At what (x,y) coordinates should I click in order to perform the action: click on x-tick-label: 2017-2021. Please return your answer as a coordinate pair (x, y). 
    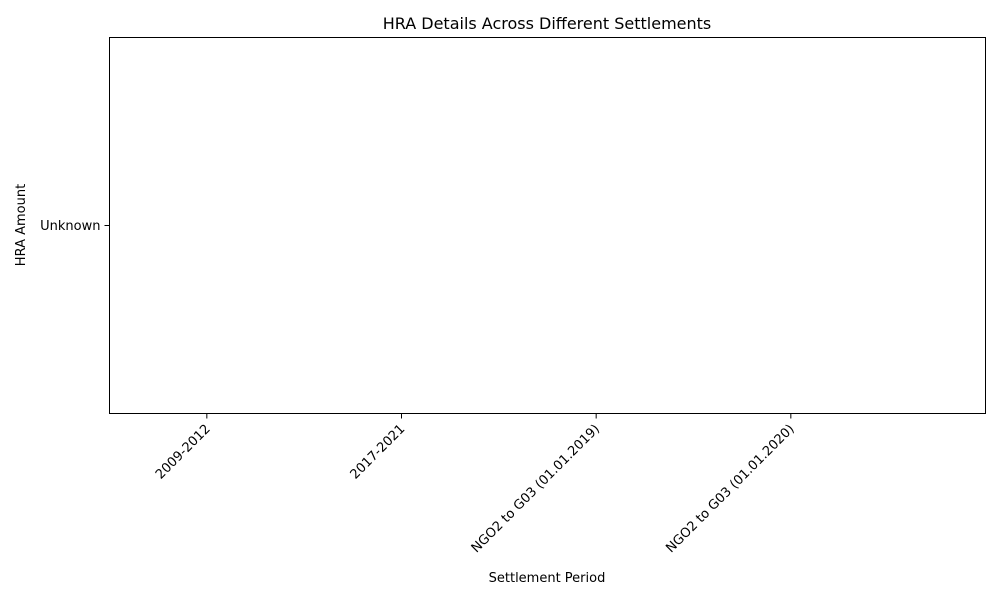
    Looking at the image, I should click on (378, 452).